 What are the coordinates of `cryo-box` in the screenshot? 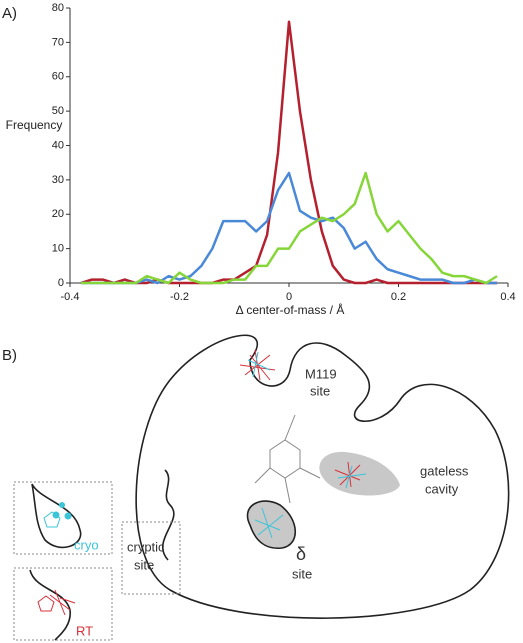 It's located at (63, 518).